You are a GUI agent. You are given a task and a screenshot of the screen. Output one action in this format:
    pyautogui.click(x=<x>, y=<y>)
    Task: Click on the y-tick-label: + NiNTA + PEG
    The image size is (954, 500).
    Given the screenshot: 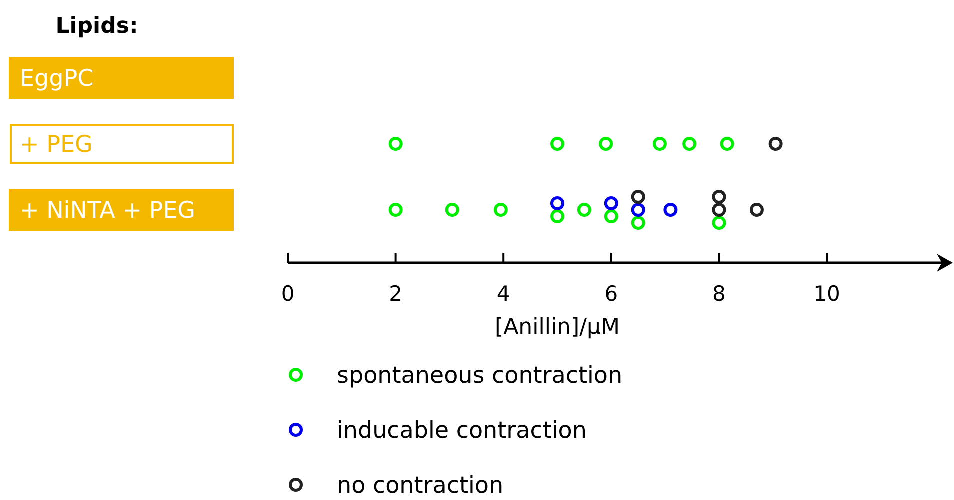 What is the action you would take?
    pyautogui.click(x=108, y=211)
    